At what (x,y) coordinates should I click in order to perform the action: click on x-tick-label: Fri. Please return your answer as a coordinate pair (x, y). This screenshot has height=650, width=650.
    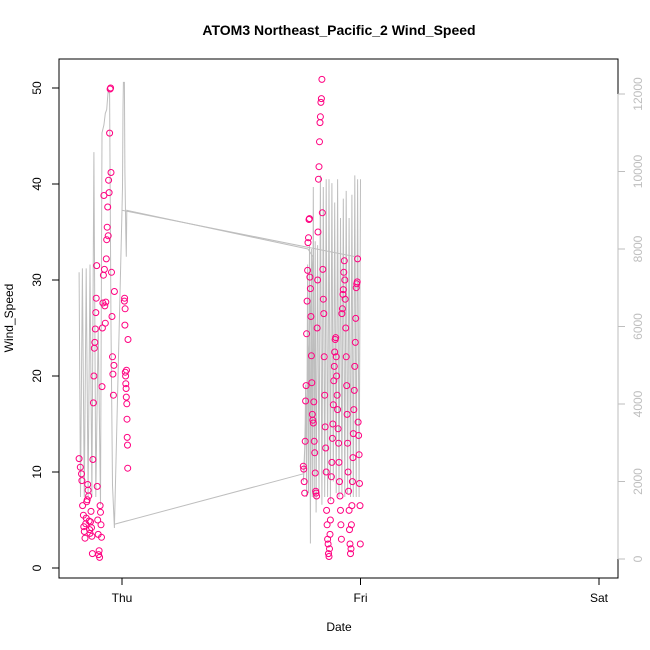
    Looking at the image, I should click on (361, 598).